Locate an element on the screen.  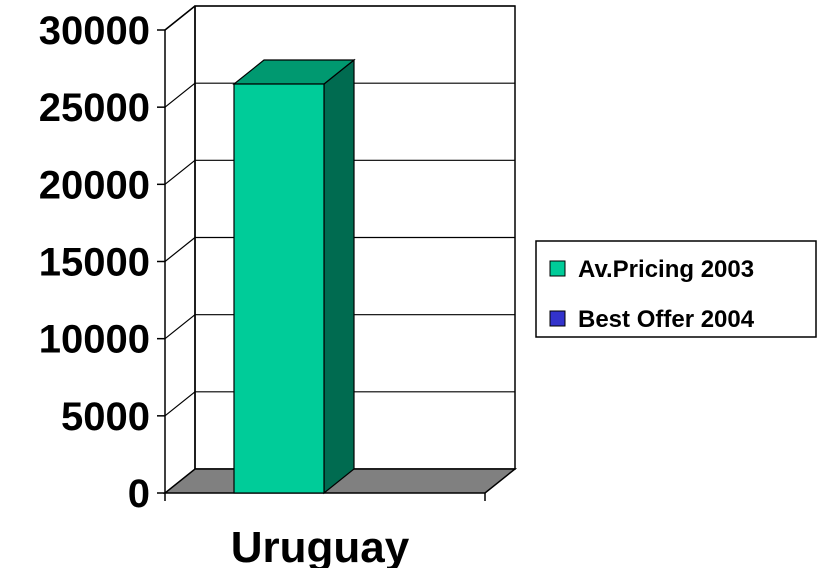
legend-box is located at coordinates (676, 289).